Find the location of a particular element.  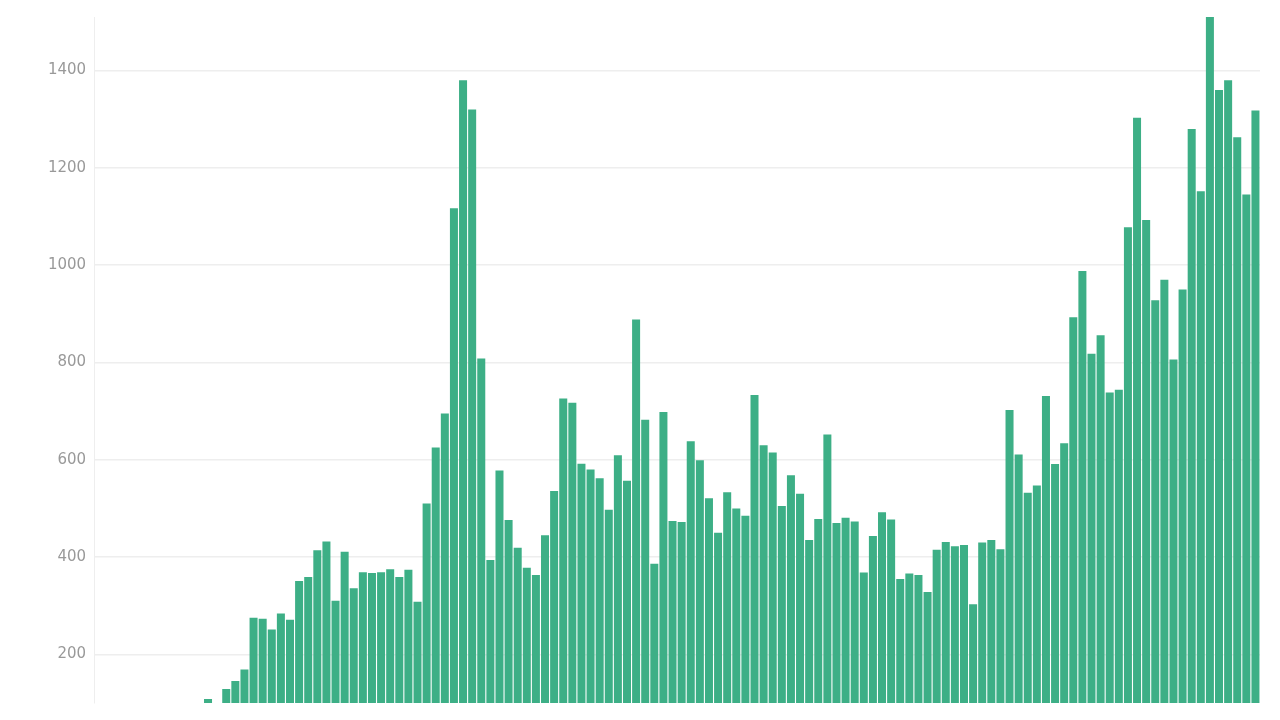

y-tick-label: 800 is located at coordinates (72, 361).